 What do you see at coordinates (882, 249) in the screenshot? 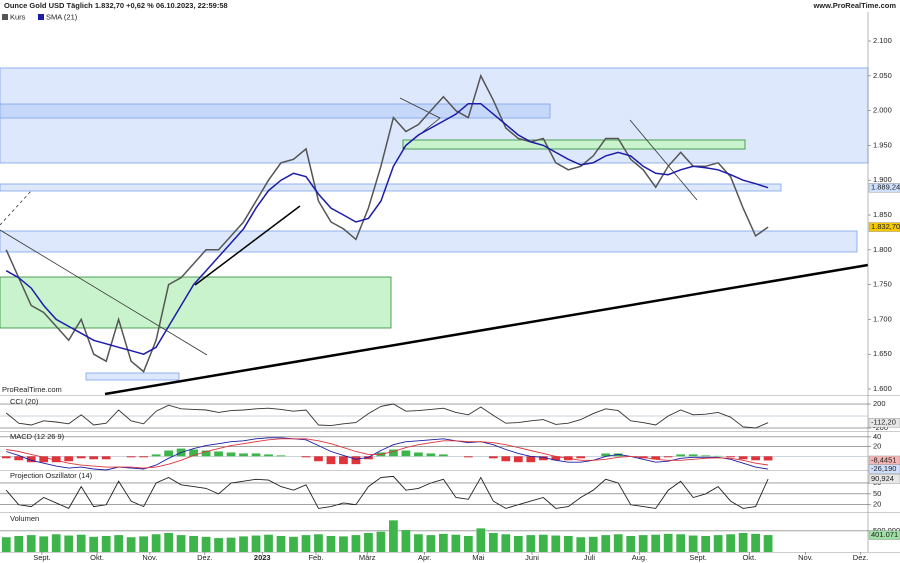
I see `y-tick-label: 1.800` at bounding box center [882, 249].